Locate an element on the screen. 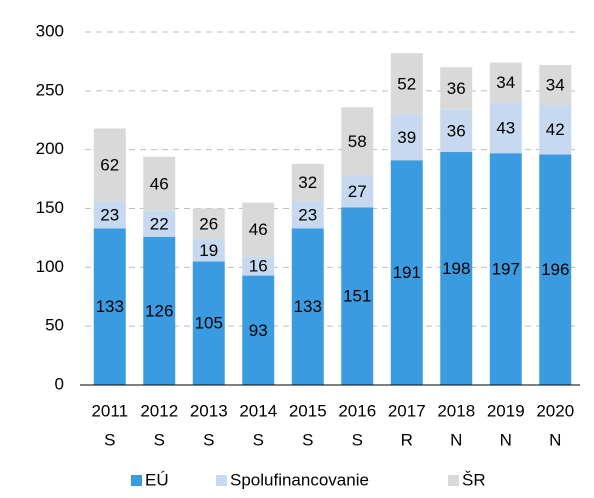 This screenshot has width=594, height=498. x-tick-label: 2016 is located at coordinates (357, 410).